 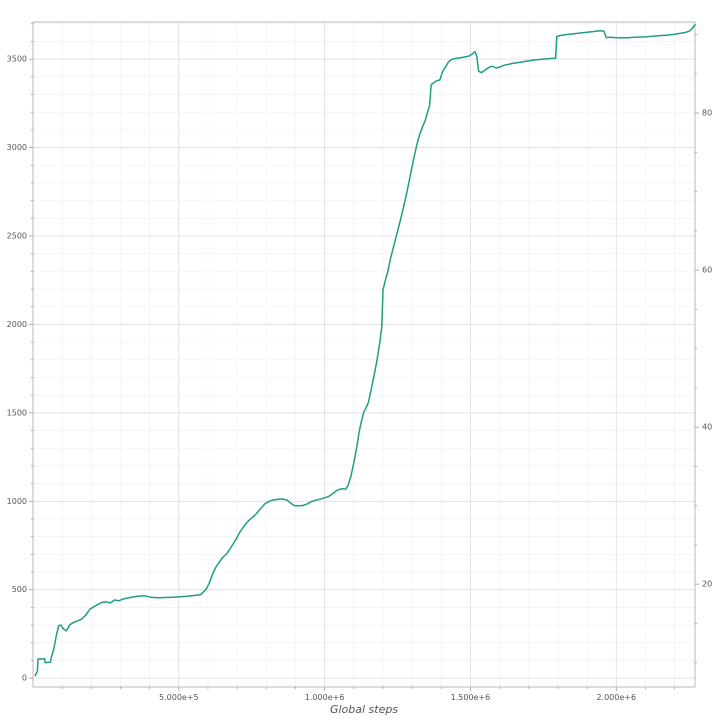 I want to click on y-right-tick-label: 20, so click(x=707, y=584).